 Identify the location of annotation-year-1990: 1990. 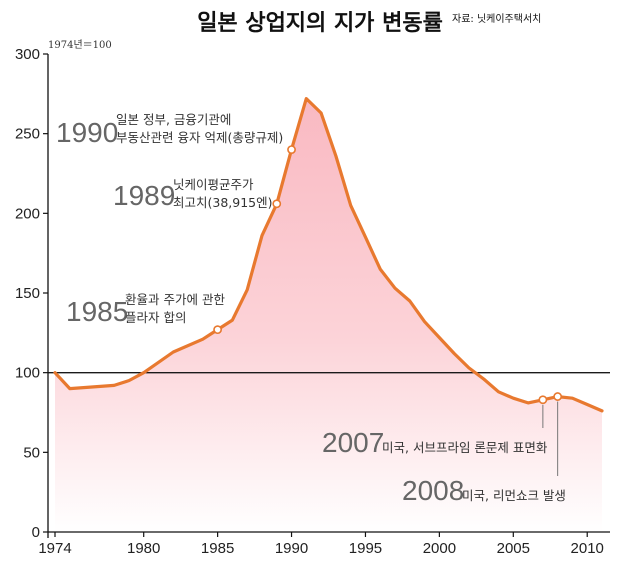
(87, 132).